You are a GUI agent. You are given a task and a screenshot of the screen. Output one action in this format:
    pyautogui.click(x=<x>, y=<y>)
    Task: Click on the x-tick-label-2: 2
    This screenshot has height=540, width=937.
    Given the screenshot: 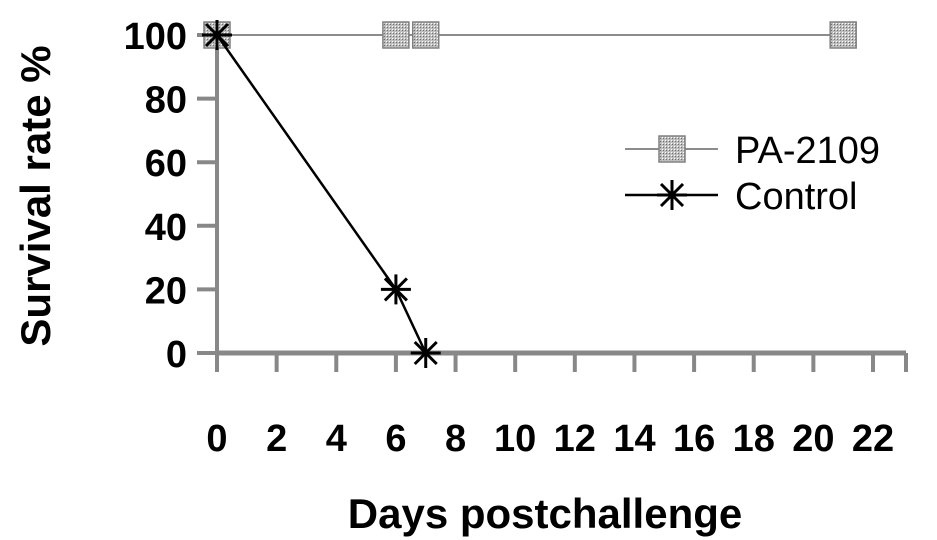 What is the action you would take?
    pyautogui.click(x=276, y=439)
    